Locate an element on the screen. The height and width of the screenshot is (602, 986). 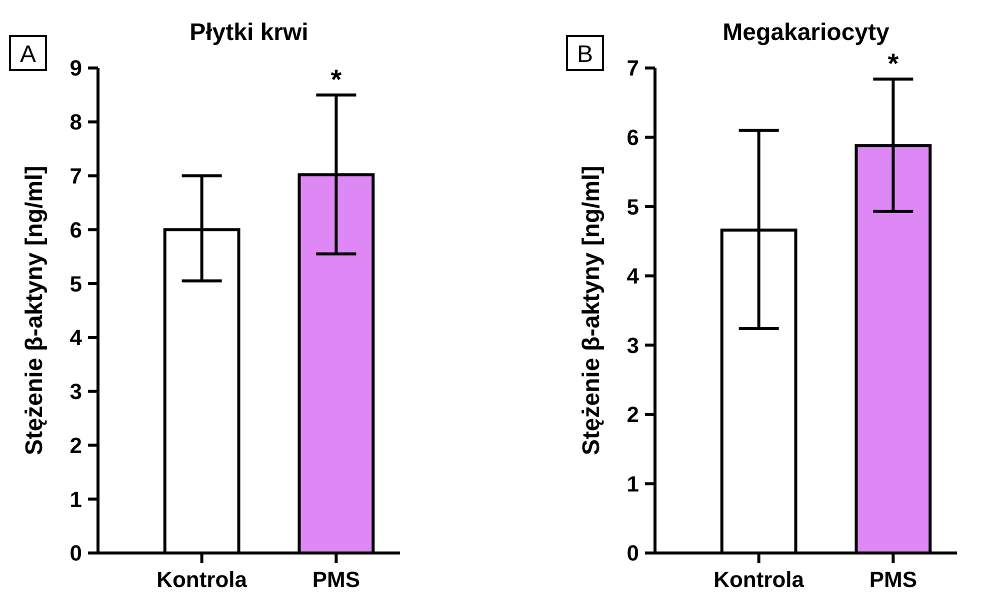
y-tick-label: 8 is located at coordinates (76, 122).